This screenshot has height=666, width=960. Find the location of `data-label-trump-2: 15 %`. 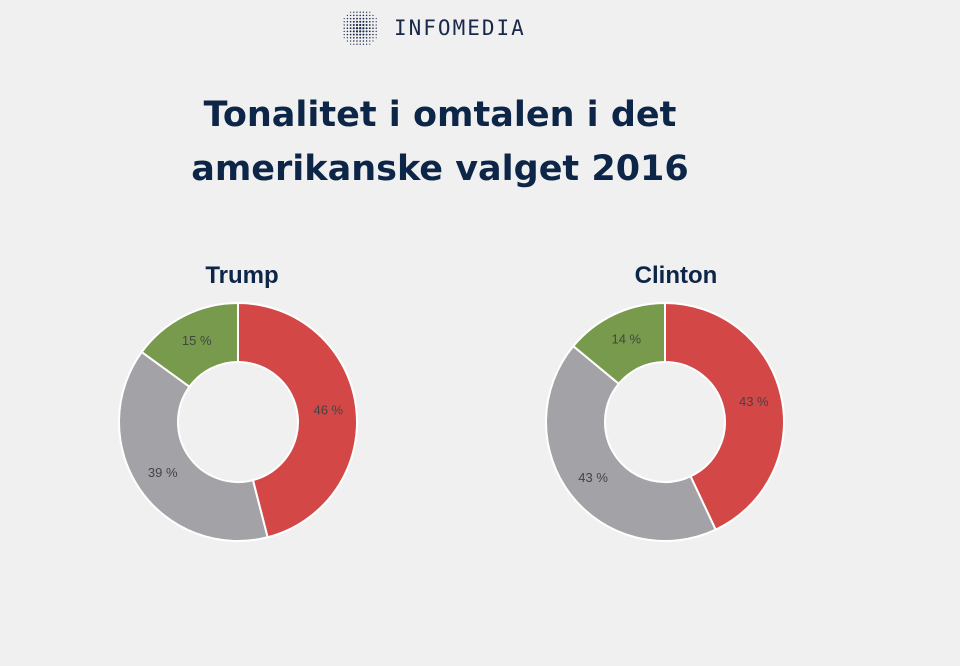

data-label-trump-2: 15 % is located at coordinates (197, 340).